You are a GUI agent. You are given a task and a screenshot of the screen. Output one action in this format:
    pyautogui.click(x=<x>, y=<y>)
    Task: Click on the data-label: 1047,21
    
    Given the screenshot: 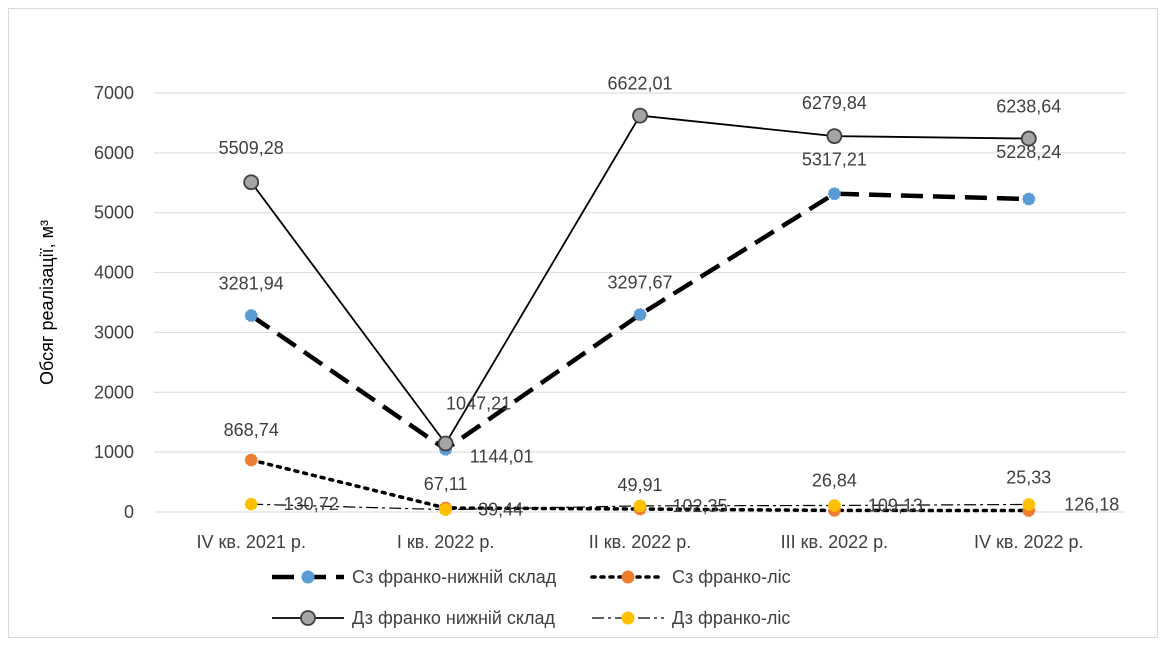 What is the action you would take?
    pyautogui.click(x=478, y=403)
    